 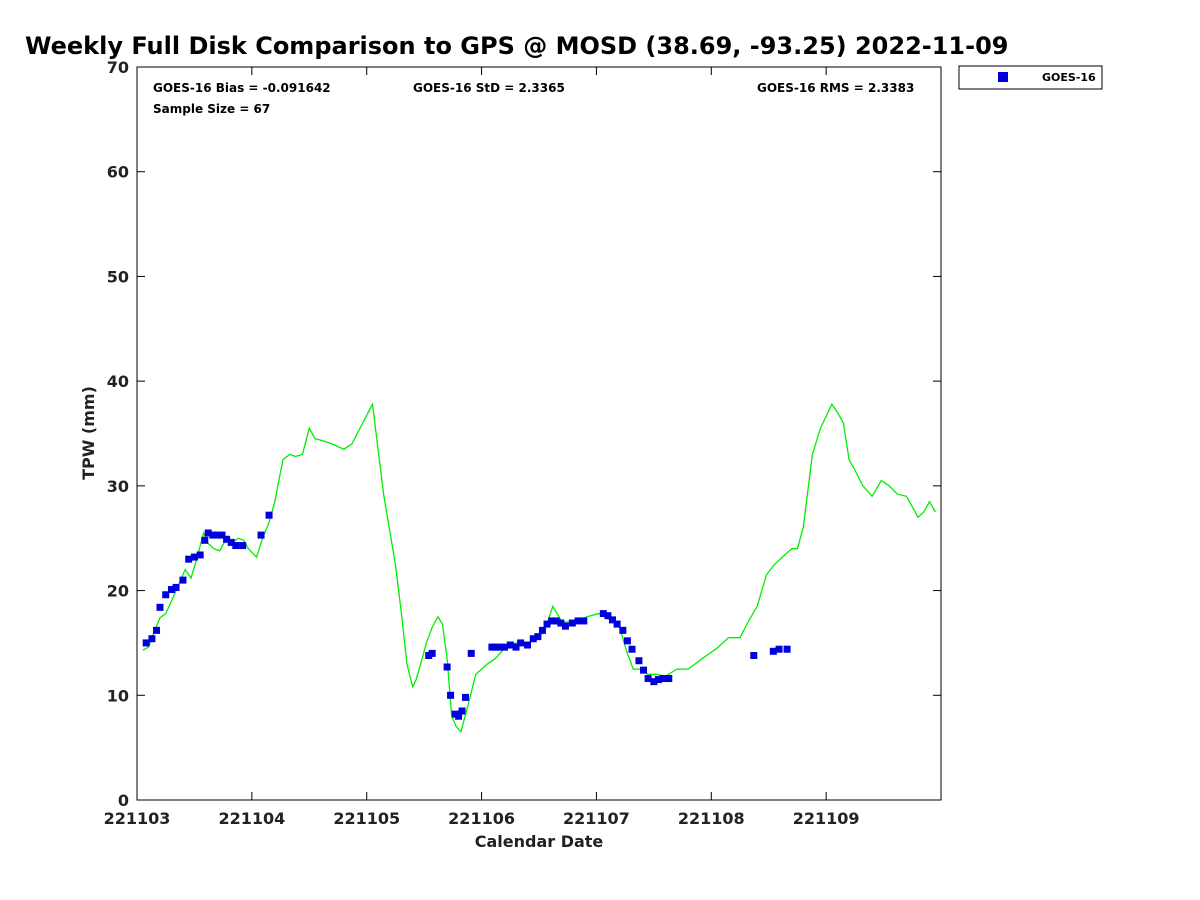 I want to click on y-tick-label: 0, so click(x=123, y=800).